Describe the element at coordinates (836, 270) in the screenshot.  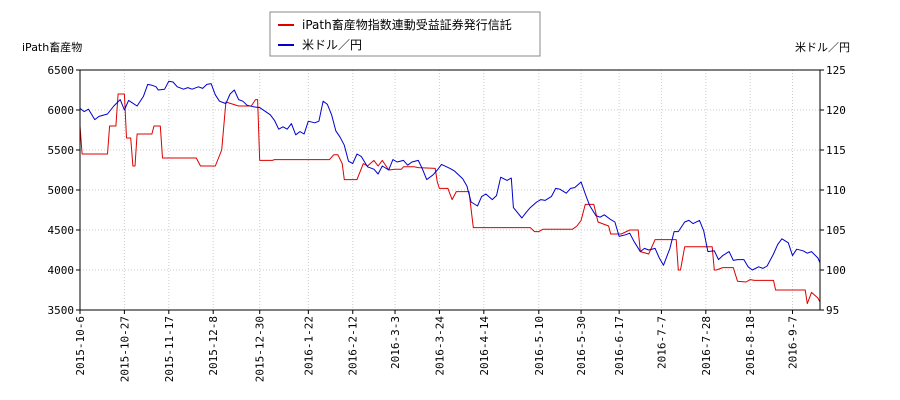
I see `right-tick-label: 100` at that location.